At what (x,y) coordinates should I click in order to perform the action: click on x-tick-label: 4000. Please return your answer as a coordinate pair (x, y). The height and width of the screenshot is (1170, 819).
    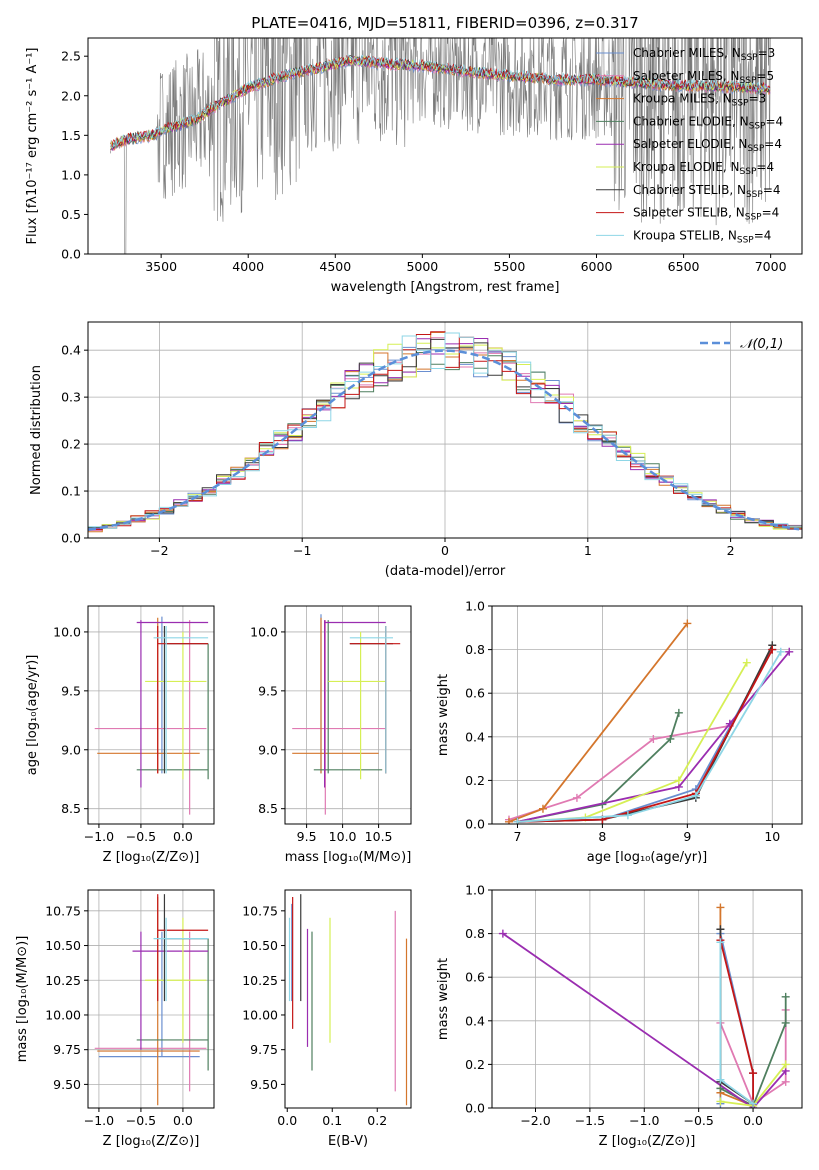
    Looking at the image, I should click on (248, 266).